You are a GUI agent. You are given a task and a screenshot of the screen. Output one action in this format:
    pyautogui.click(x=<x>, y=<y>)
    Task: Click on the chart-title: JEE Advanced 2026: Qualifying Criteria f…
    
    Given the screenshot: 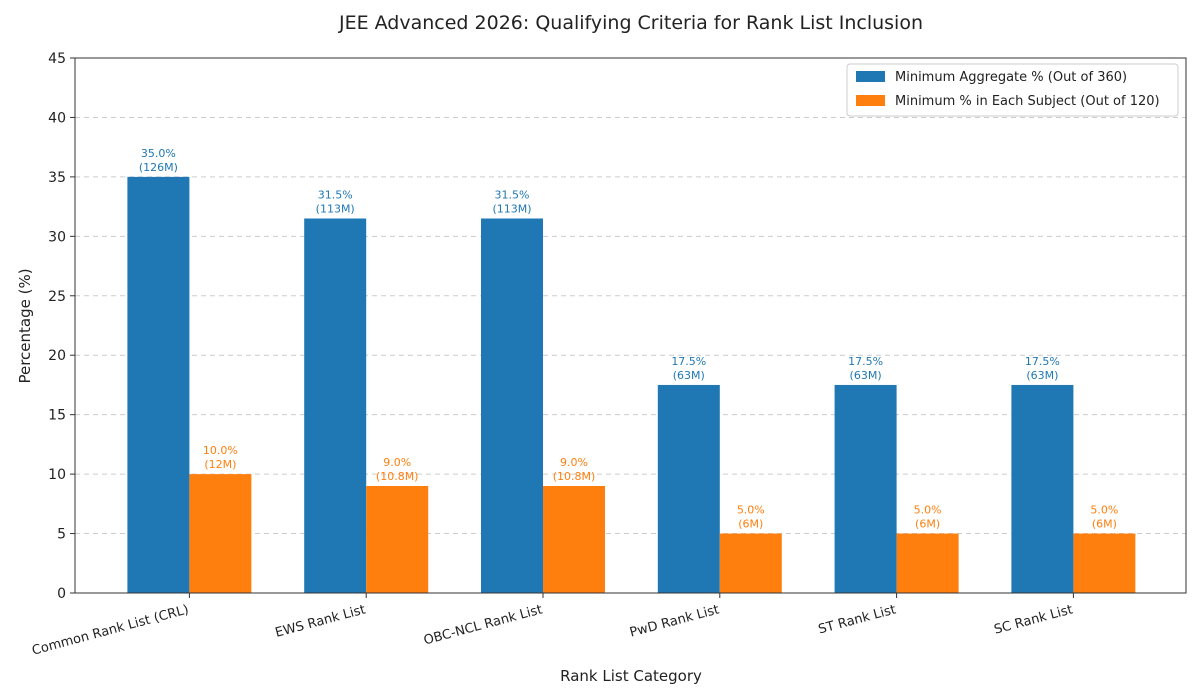 What is the action you would take?
    pyautogui.click(x=630, y=23)
    